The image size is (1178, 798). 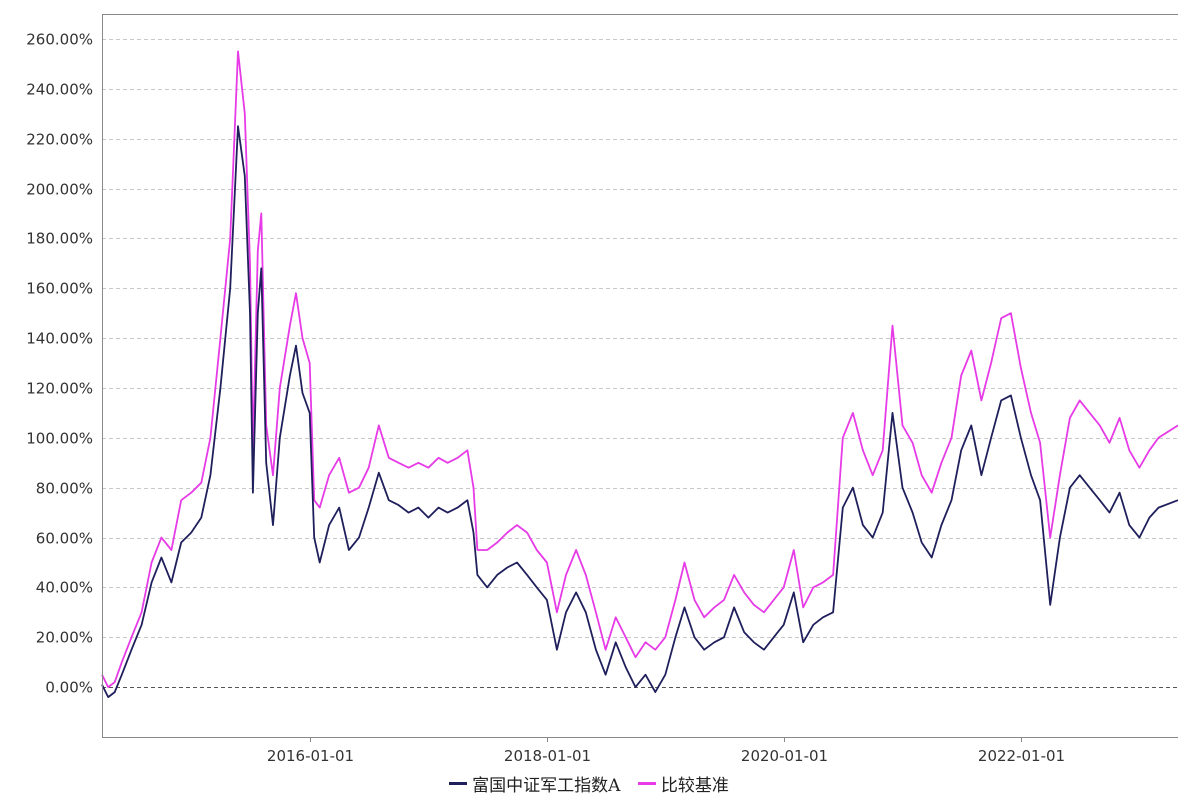 I want to click on y-tick-label: 100.00%, so click(x=59, y=439).